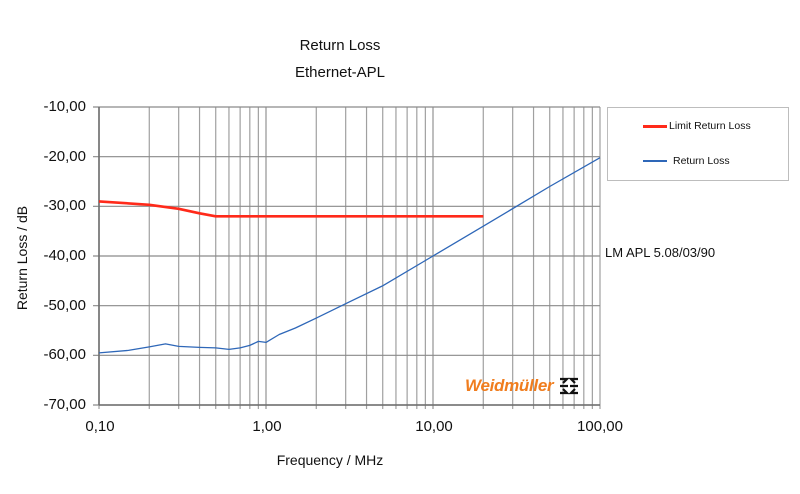 The height and width of the screenshot is (494, 800). I want to click on legend-label: Return Loss, so click(701, 161).